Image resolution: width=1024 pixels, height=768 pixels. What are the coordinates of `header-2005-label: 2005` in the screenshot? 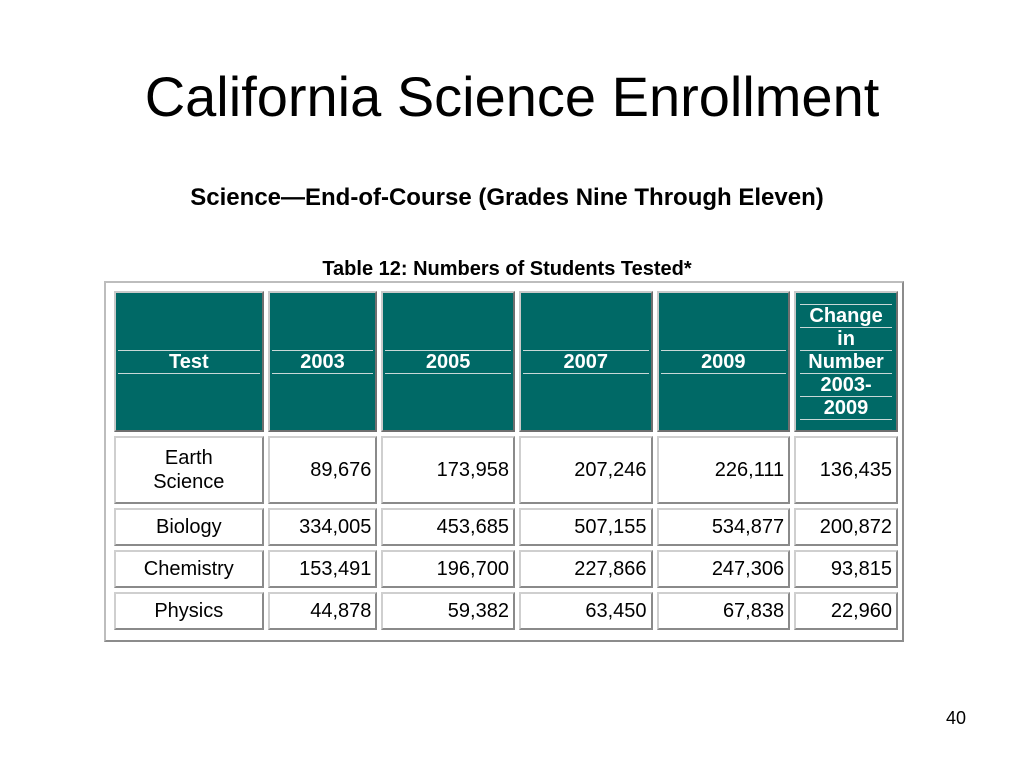 It's located at (448, 361).